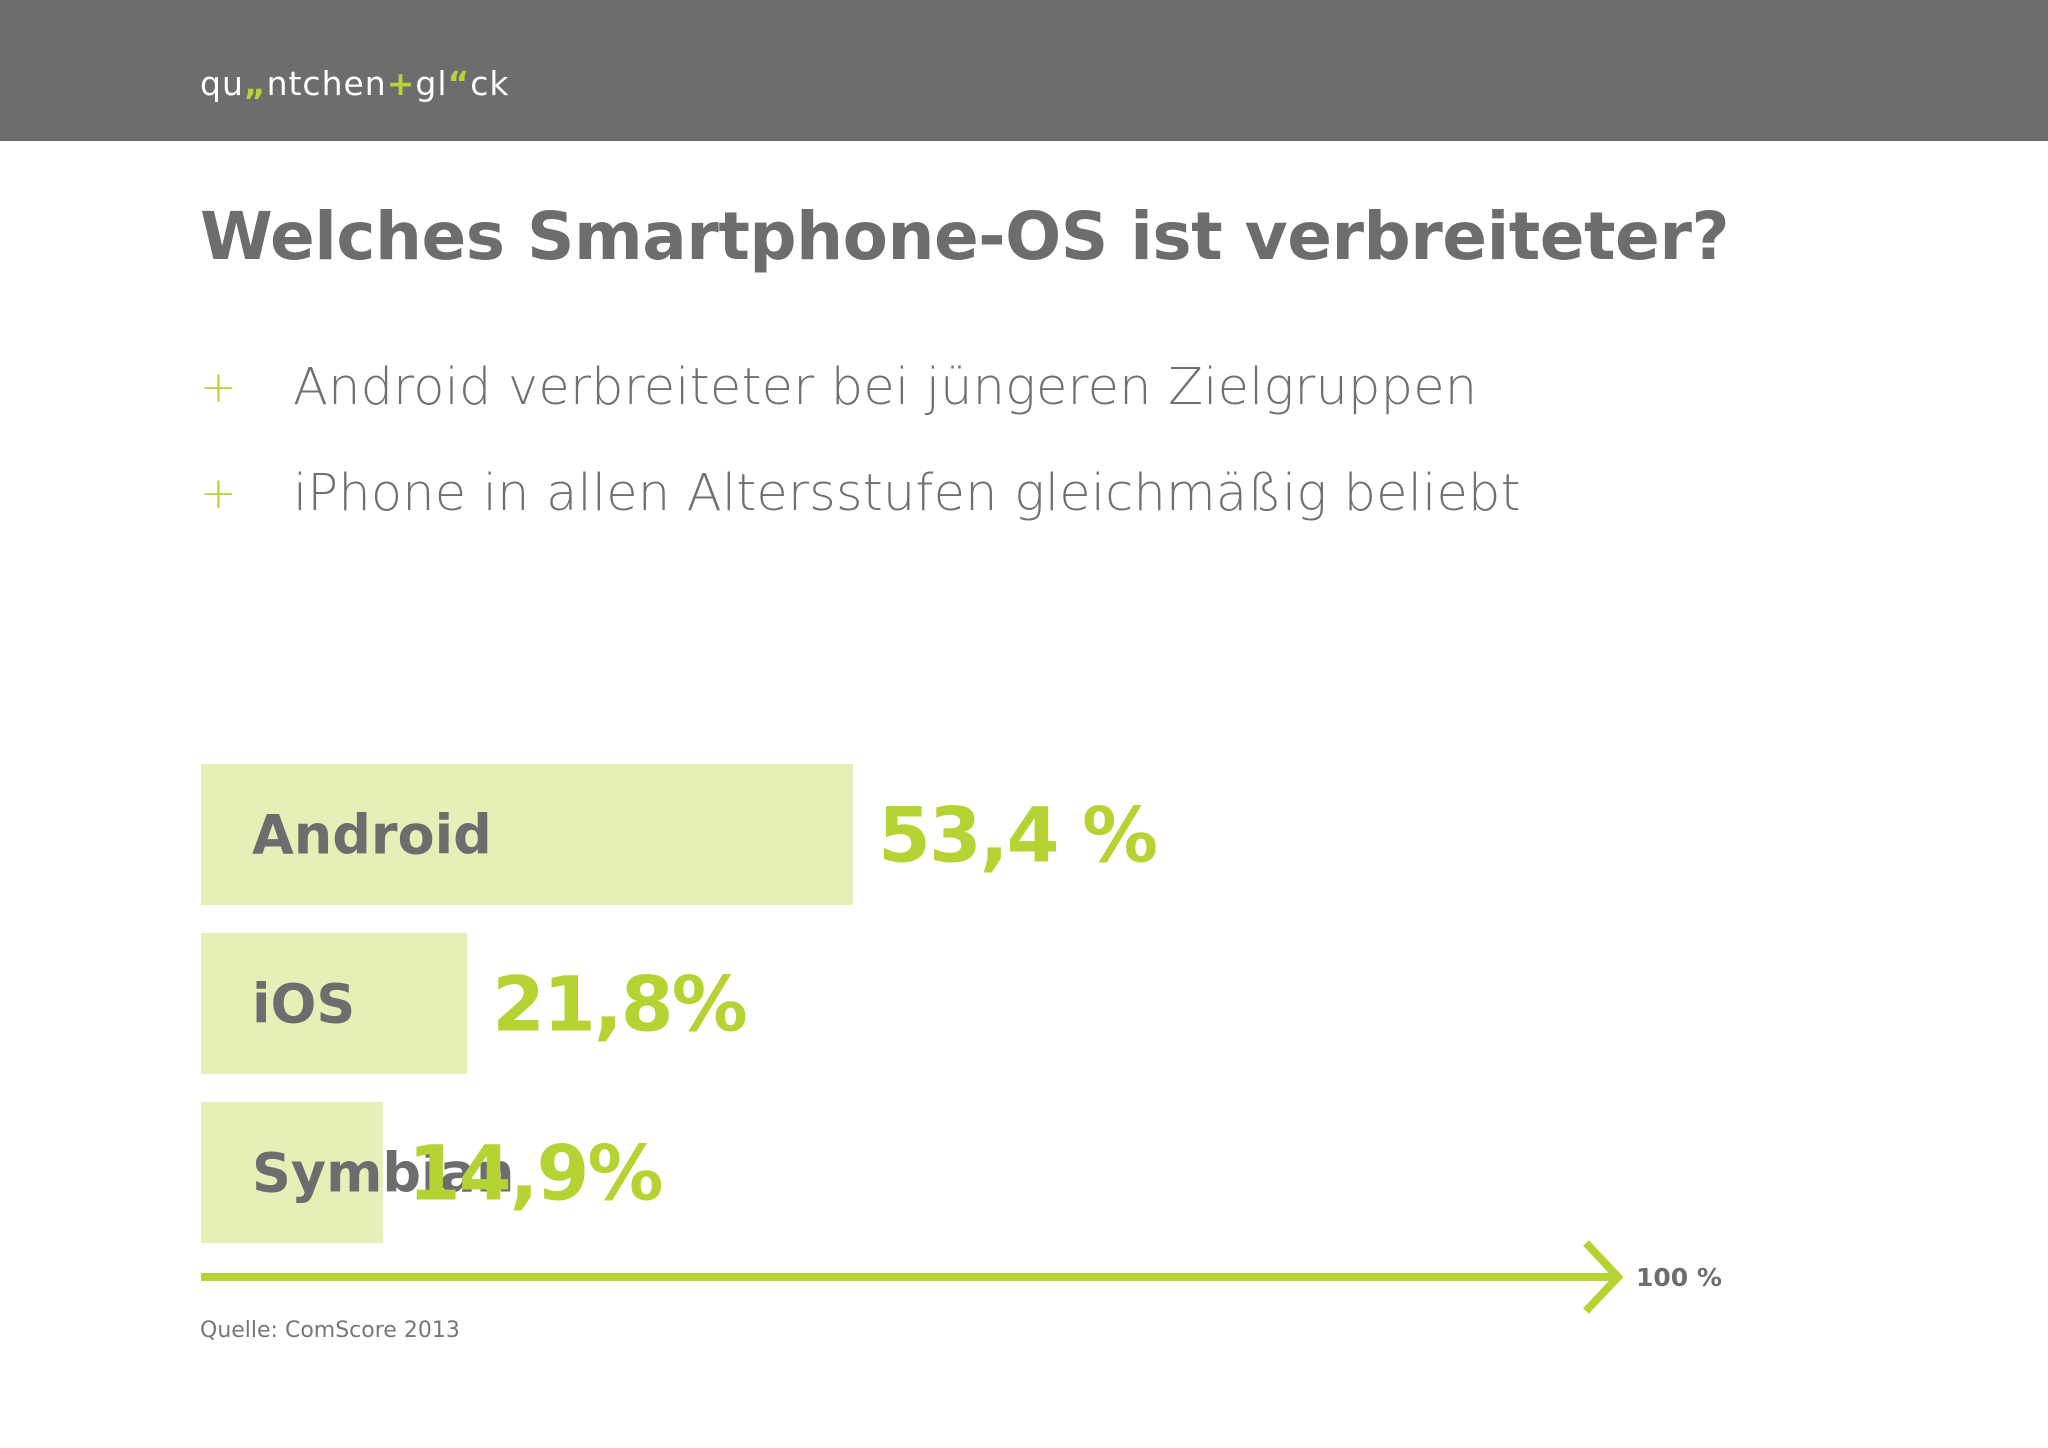 The image size is (2048, 1448). I want to click on bar-android, so click(527, 834).